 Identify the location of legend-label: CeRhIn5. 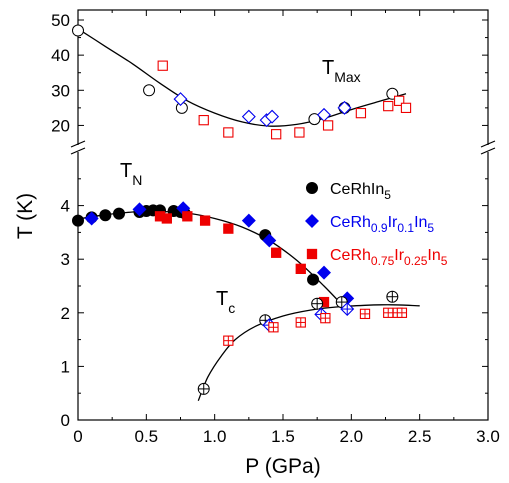
(360, 191).